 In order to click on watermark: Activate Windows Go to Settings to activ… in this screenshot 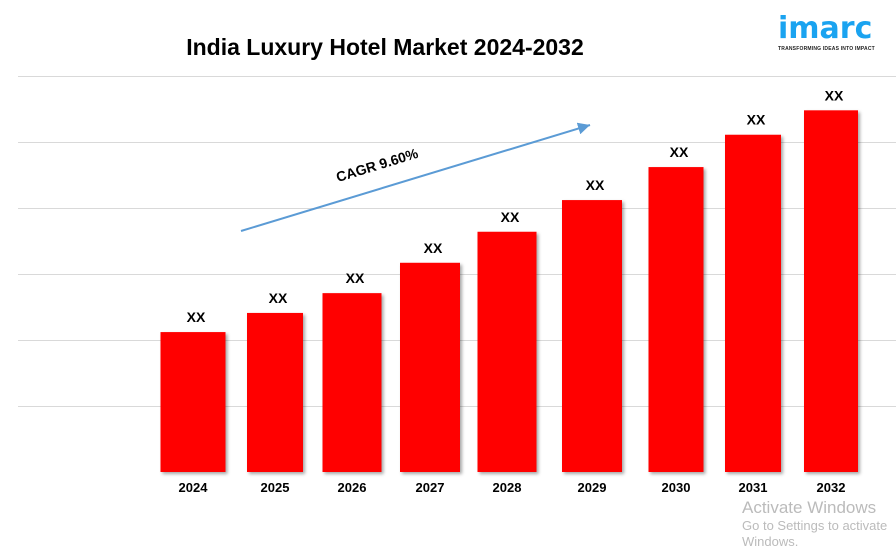, I will do `click(817, 524)`.